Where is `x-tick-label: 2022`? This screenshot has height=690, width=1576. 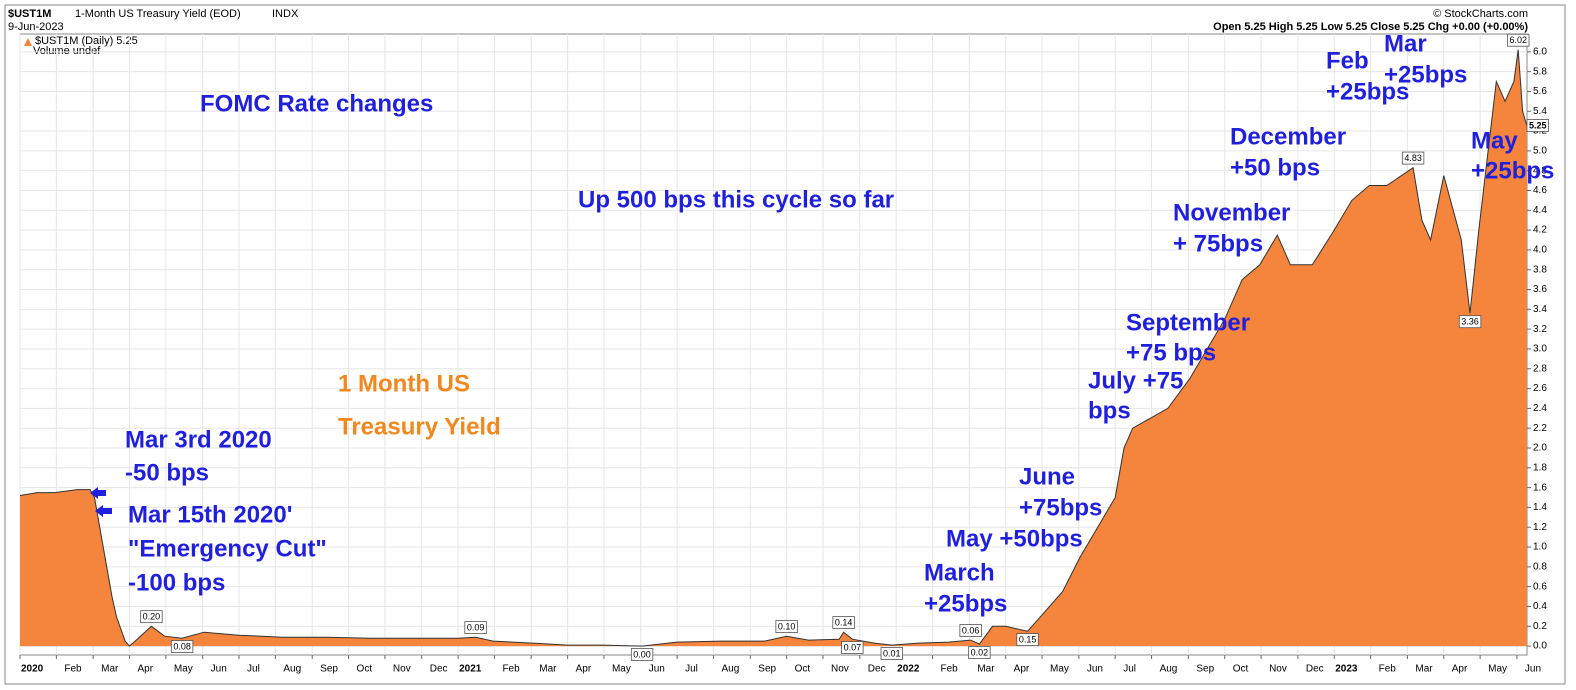 x-tick-label: 2022 is located at coordinates (908, 669).